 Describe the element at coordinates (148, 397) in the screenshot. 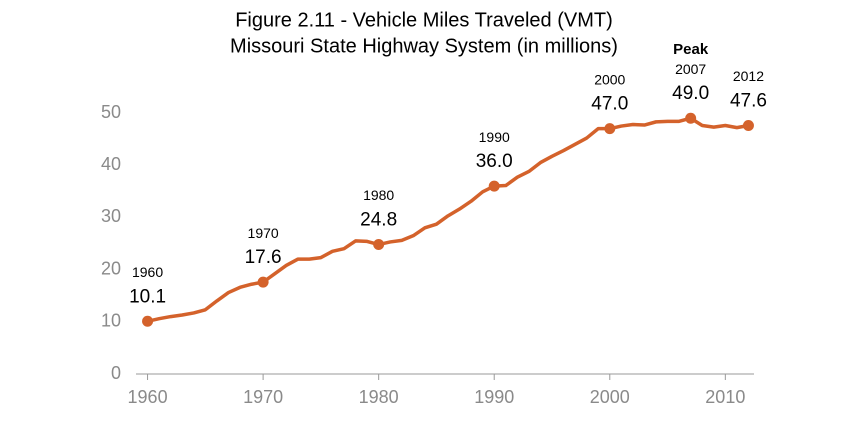

I see `x-tick-label: 1960` at that location.